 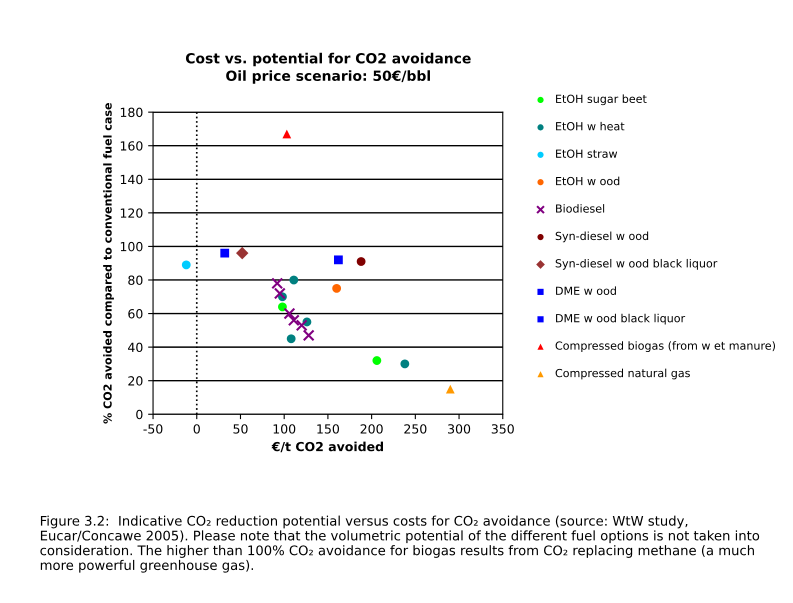 What do you see at coordinates (197, 429) in the screenshot?
I see `x-tick-label: 0` at bounding box center [197, 429].